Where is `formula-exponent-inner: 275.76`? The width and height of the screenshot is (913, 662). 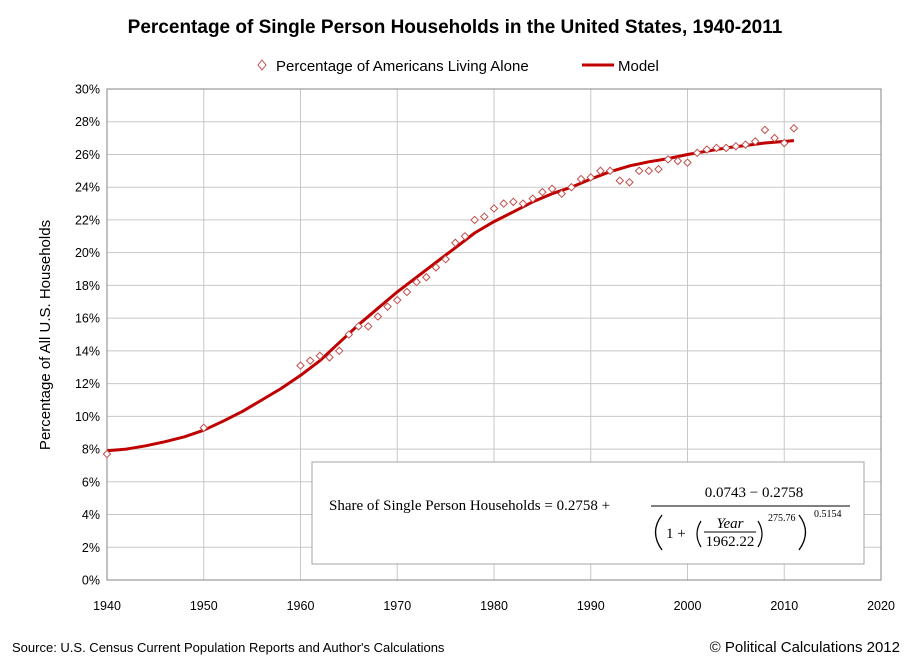 formula-exponent-inner: 275.76 is located at coordinates (782, 518).